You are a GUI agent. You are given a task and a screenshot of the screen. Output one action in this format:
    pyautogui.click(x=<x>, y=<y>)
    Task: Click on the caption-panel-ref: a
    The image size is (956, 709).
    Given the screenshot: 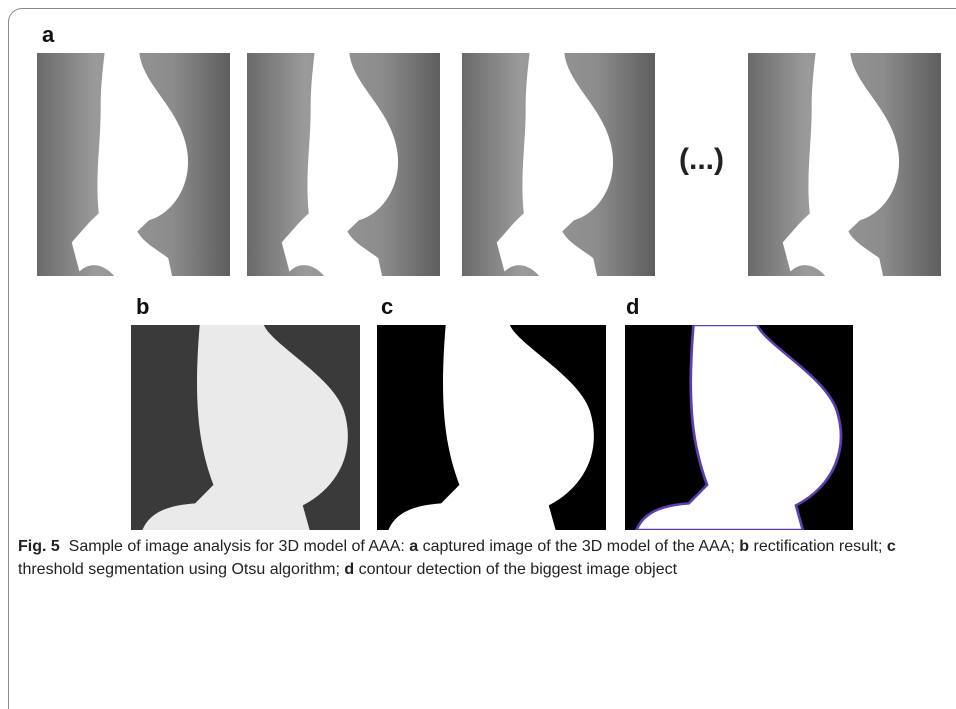 What is the action you would take?
    pyautogui.click(x=414, y=546)
    